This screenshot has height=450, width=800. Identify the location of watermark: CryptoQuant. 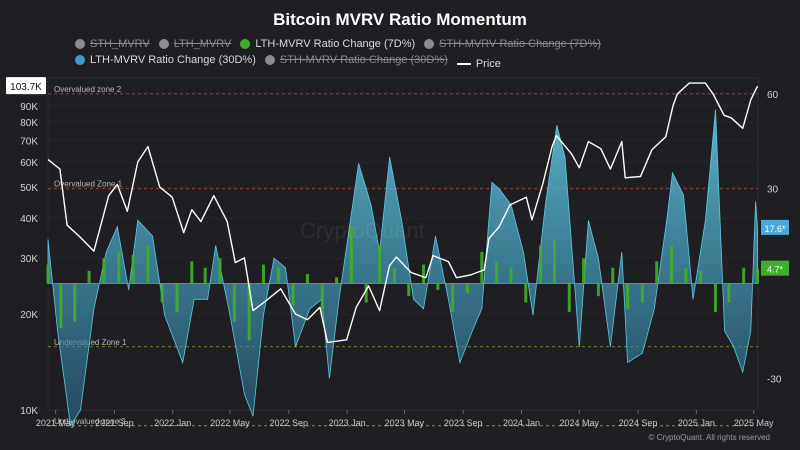
(362, 230).